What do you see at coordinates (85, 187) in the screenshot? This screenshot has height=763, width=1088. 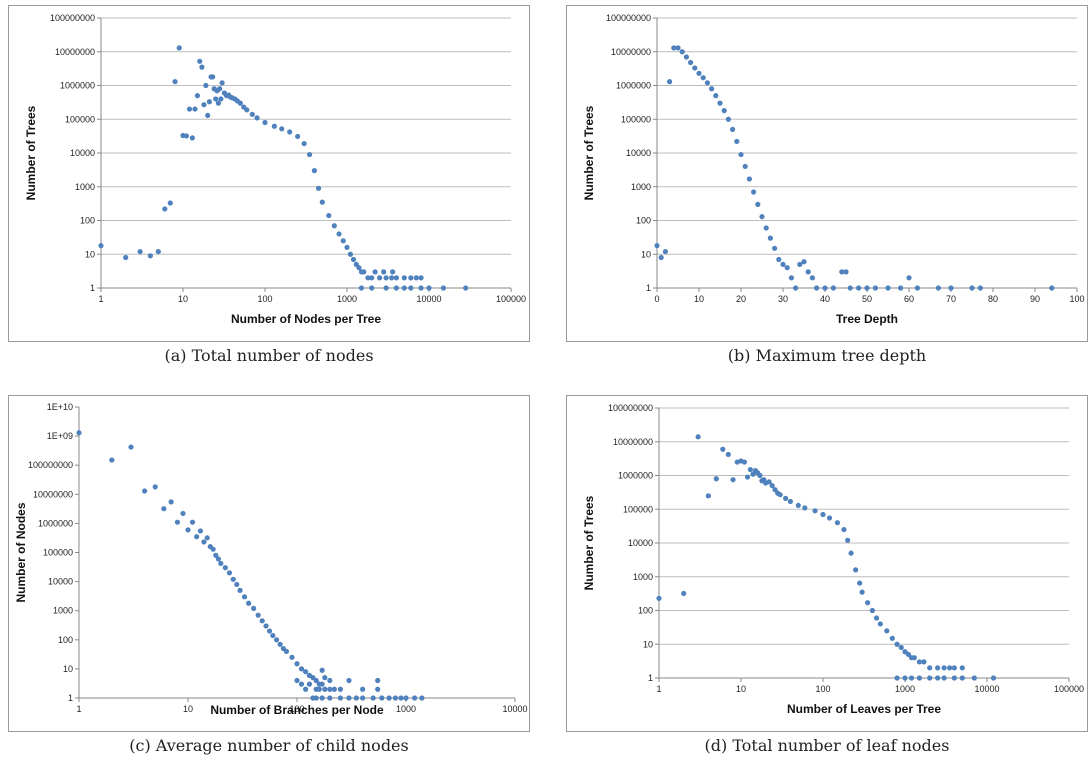 I see `y-tick-label: 1000` at bounding box center [85, 187].